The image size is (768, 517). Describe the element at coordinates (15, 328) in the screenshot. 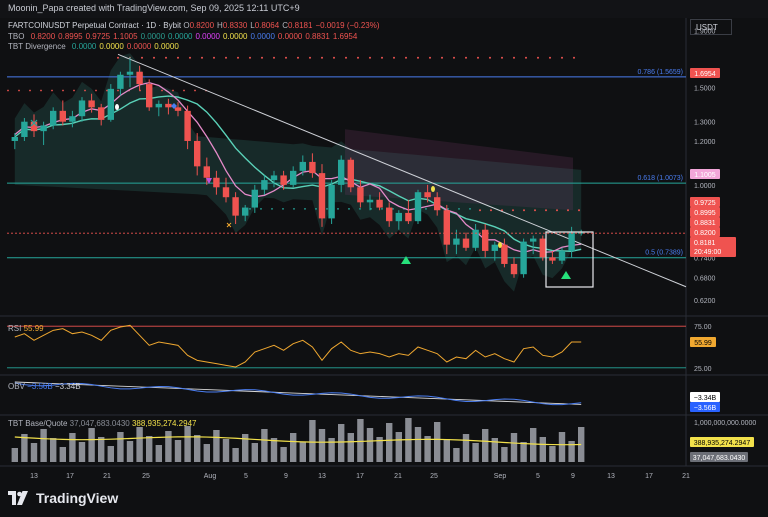

I see `rsi-label: RSI` at that location.